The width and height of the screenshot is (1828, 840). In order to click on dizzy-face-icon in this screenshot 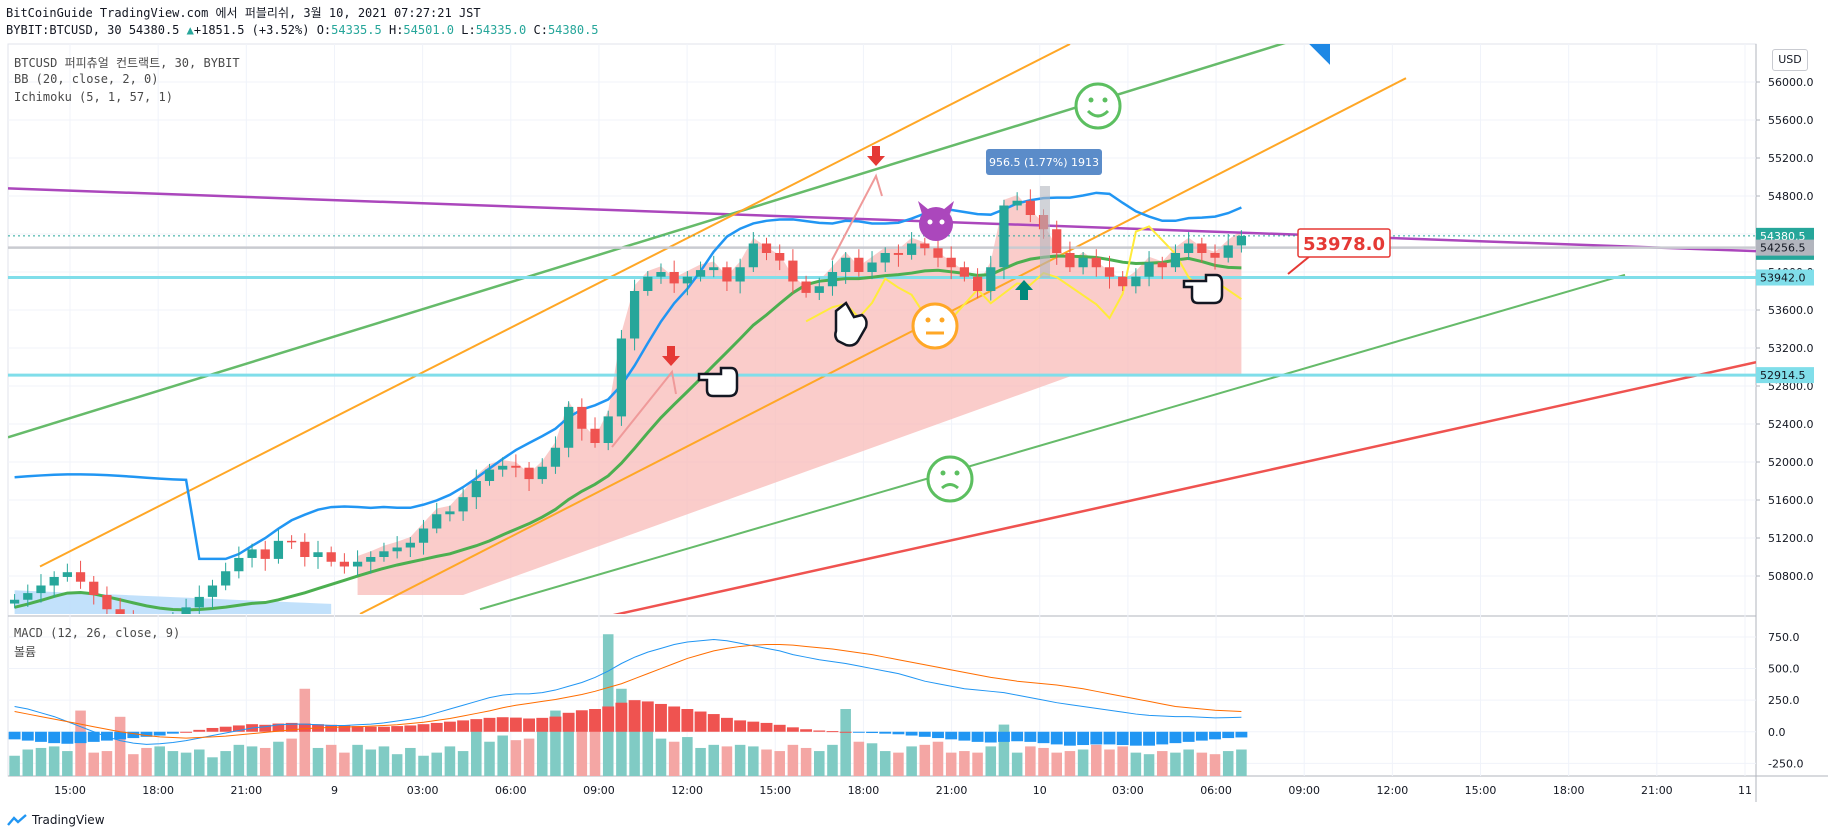, I will do `click(950, 479)`.